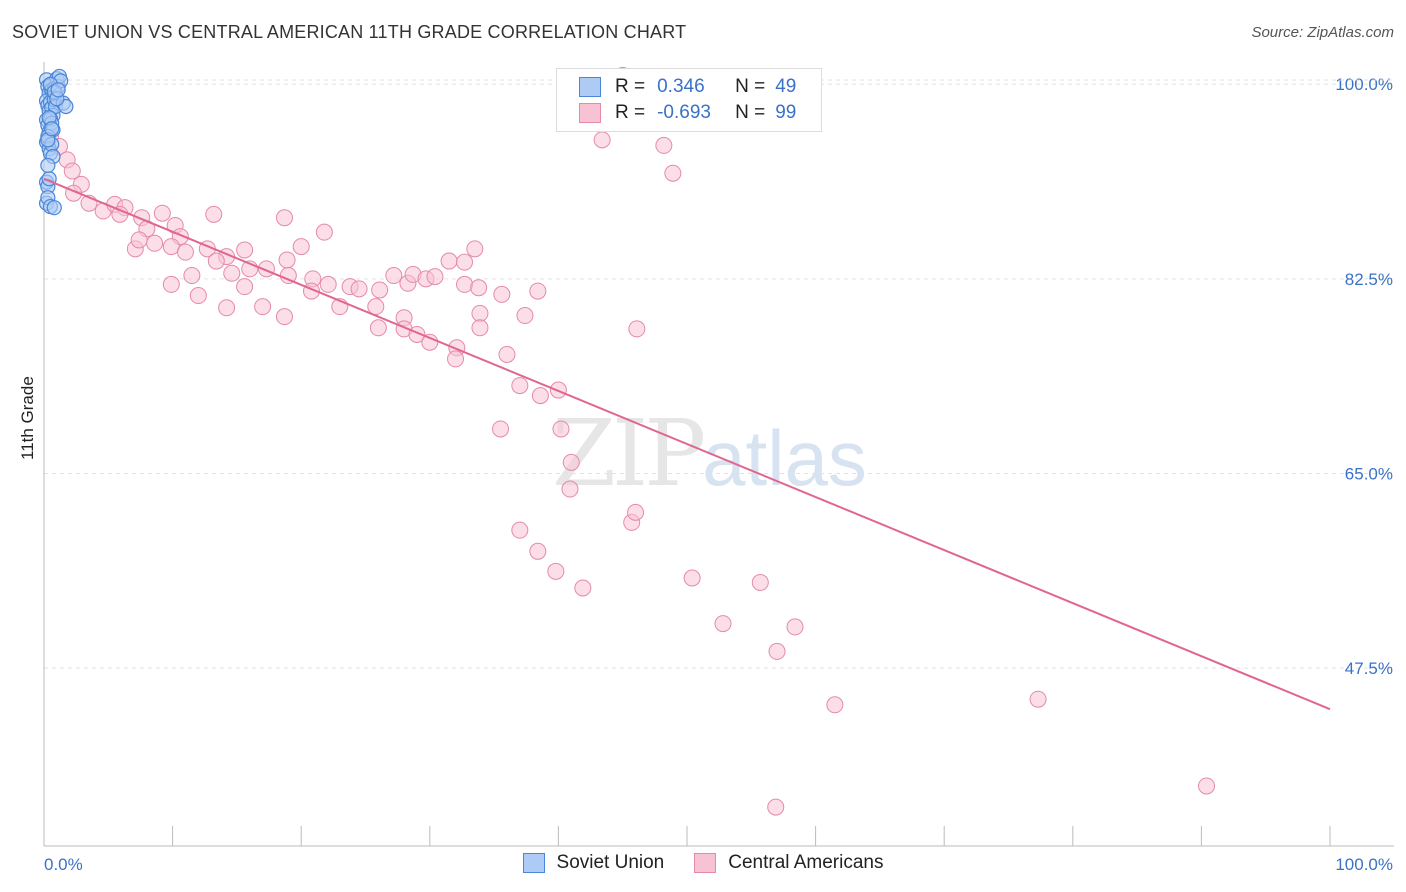 This screenshot has width=1406, height=892. I want to click on x-tick-label-max: 100.0%, so click(1364, 864).